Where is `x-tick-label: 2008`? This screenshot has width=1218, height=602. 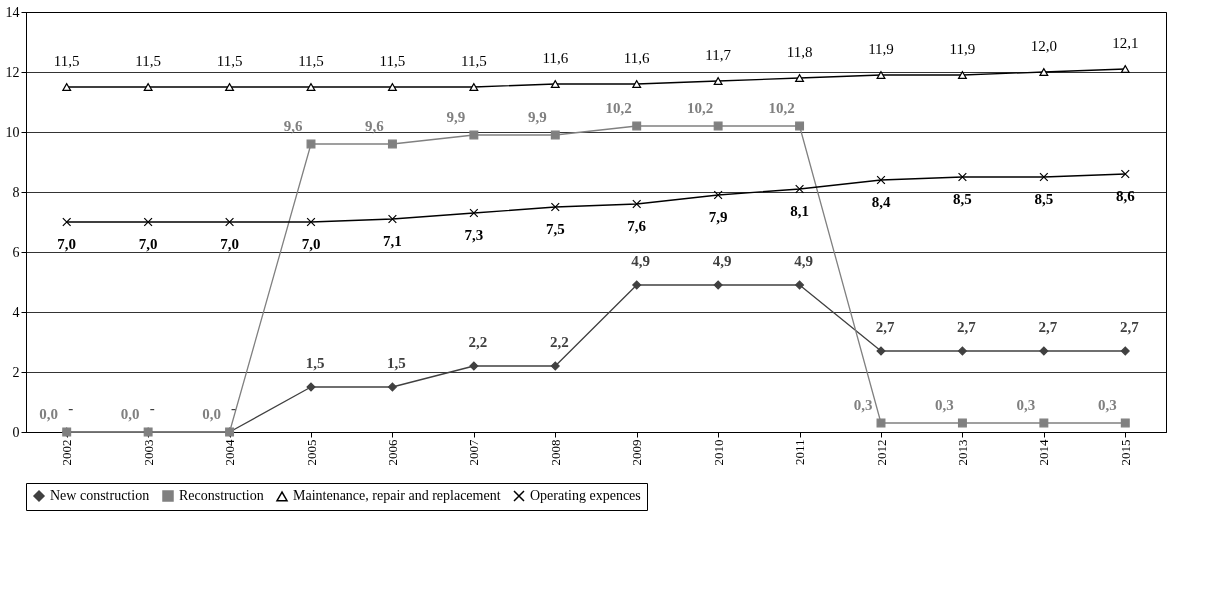 x-tick-label: 2008 is located at coordinates (555, 452).